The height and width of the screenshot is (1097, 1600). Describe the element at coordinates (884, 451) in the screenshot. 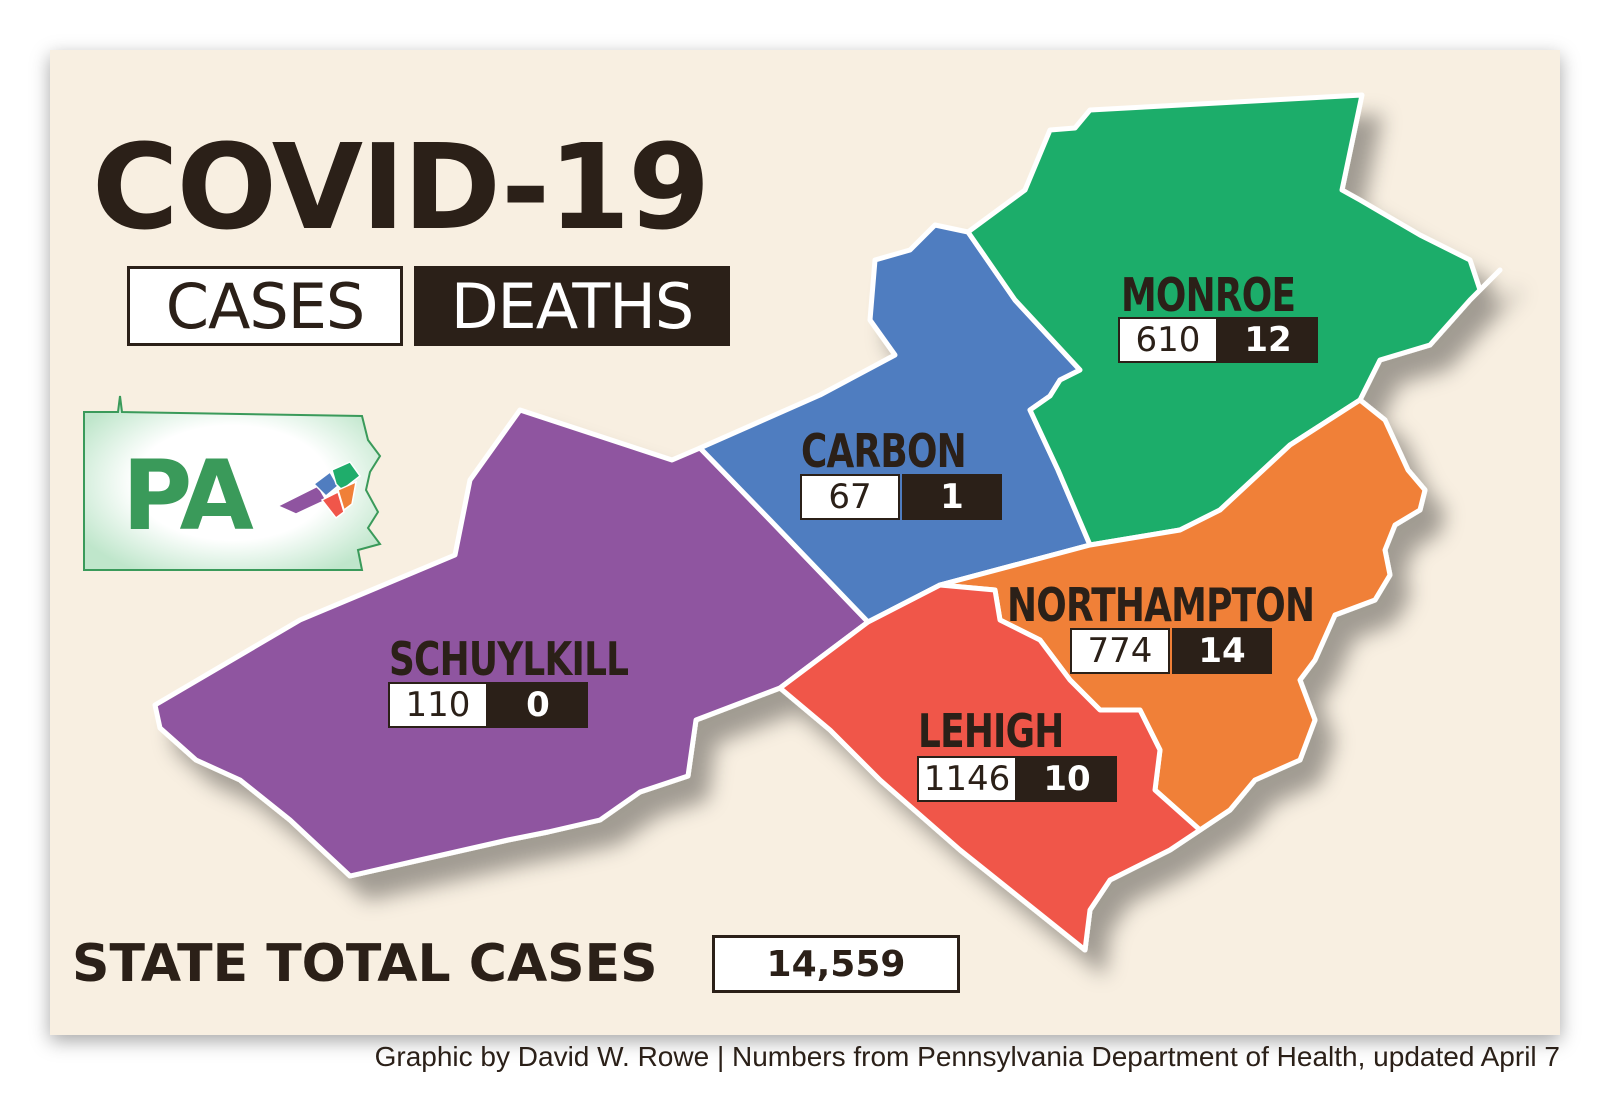

I see `county-label-carbon: CARBON` at that location.